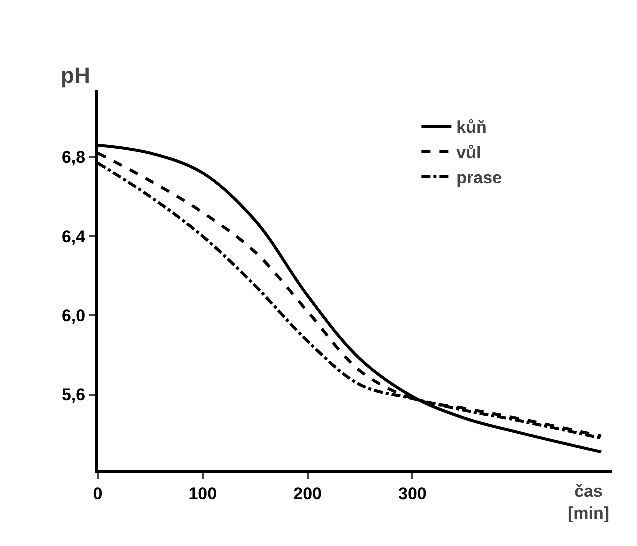 The image size is (637, 546). I want to click on x-axis-title: čas [min], so click(589, 503).